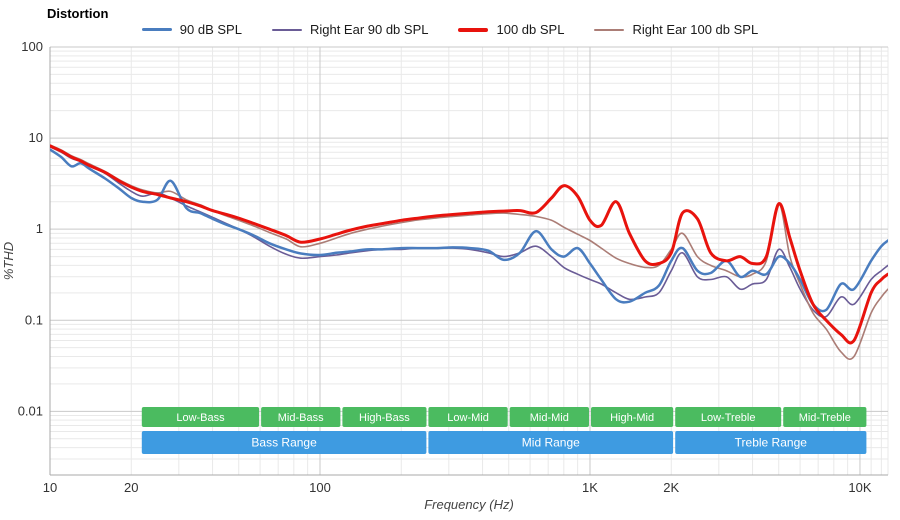 The width and height of the screenshot is (900, 520). What do you see at coordinates (50, 487) in the screenshot?
I see `x-tick-label: 10` at bounding box center [50, 487].